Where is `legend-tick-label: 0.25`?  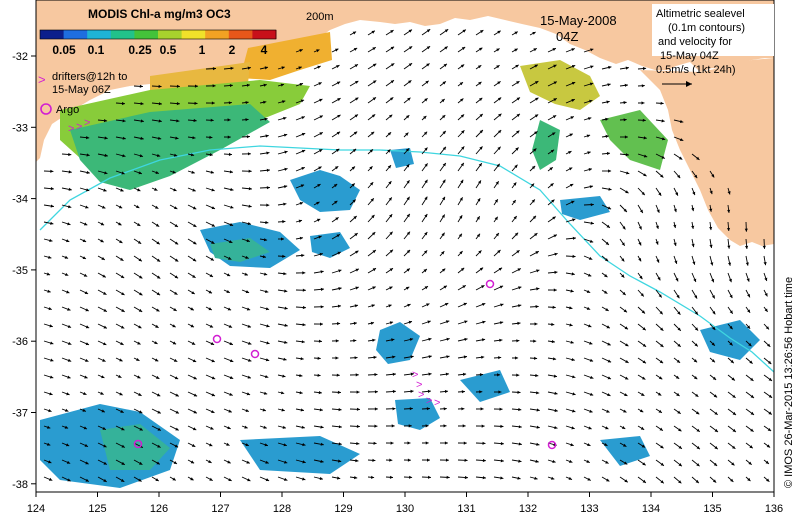 legend-tick-label: 0.25 is located at coordinates (140, 50).